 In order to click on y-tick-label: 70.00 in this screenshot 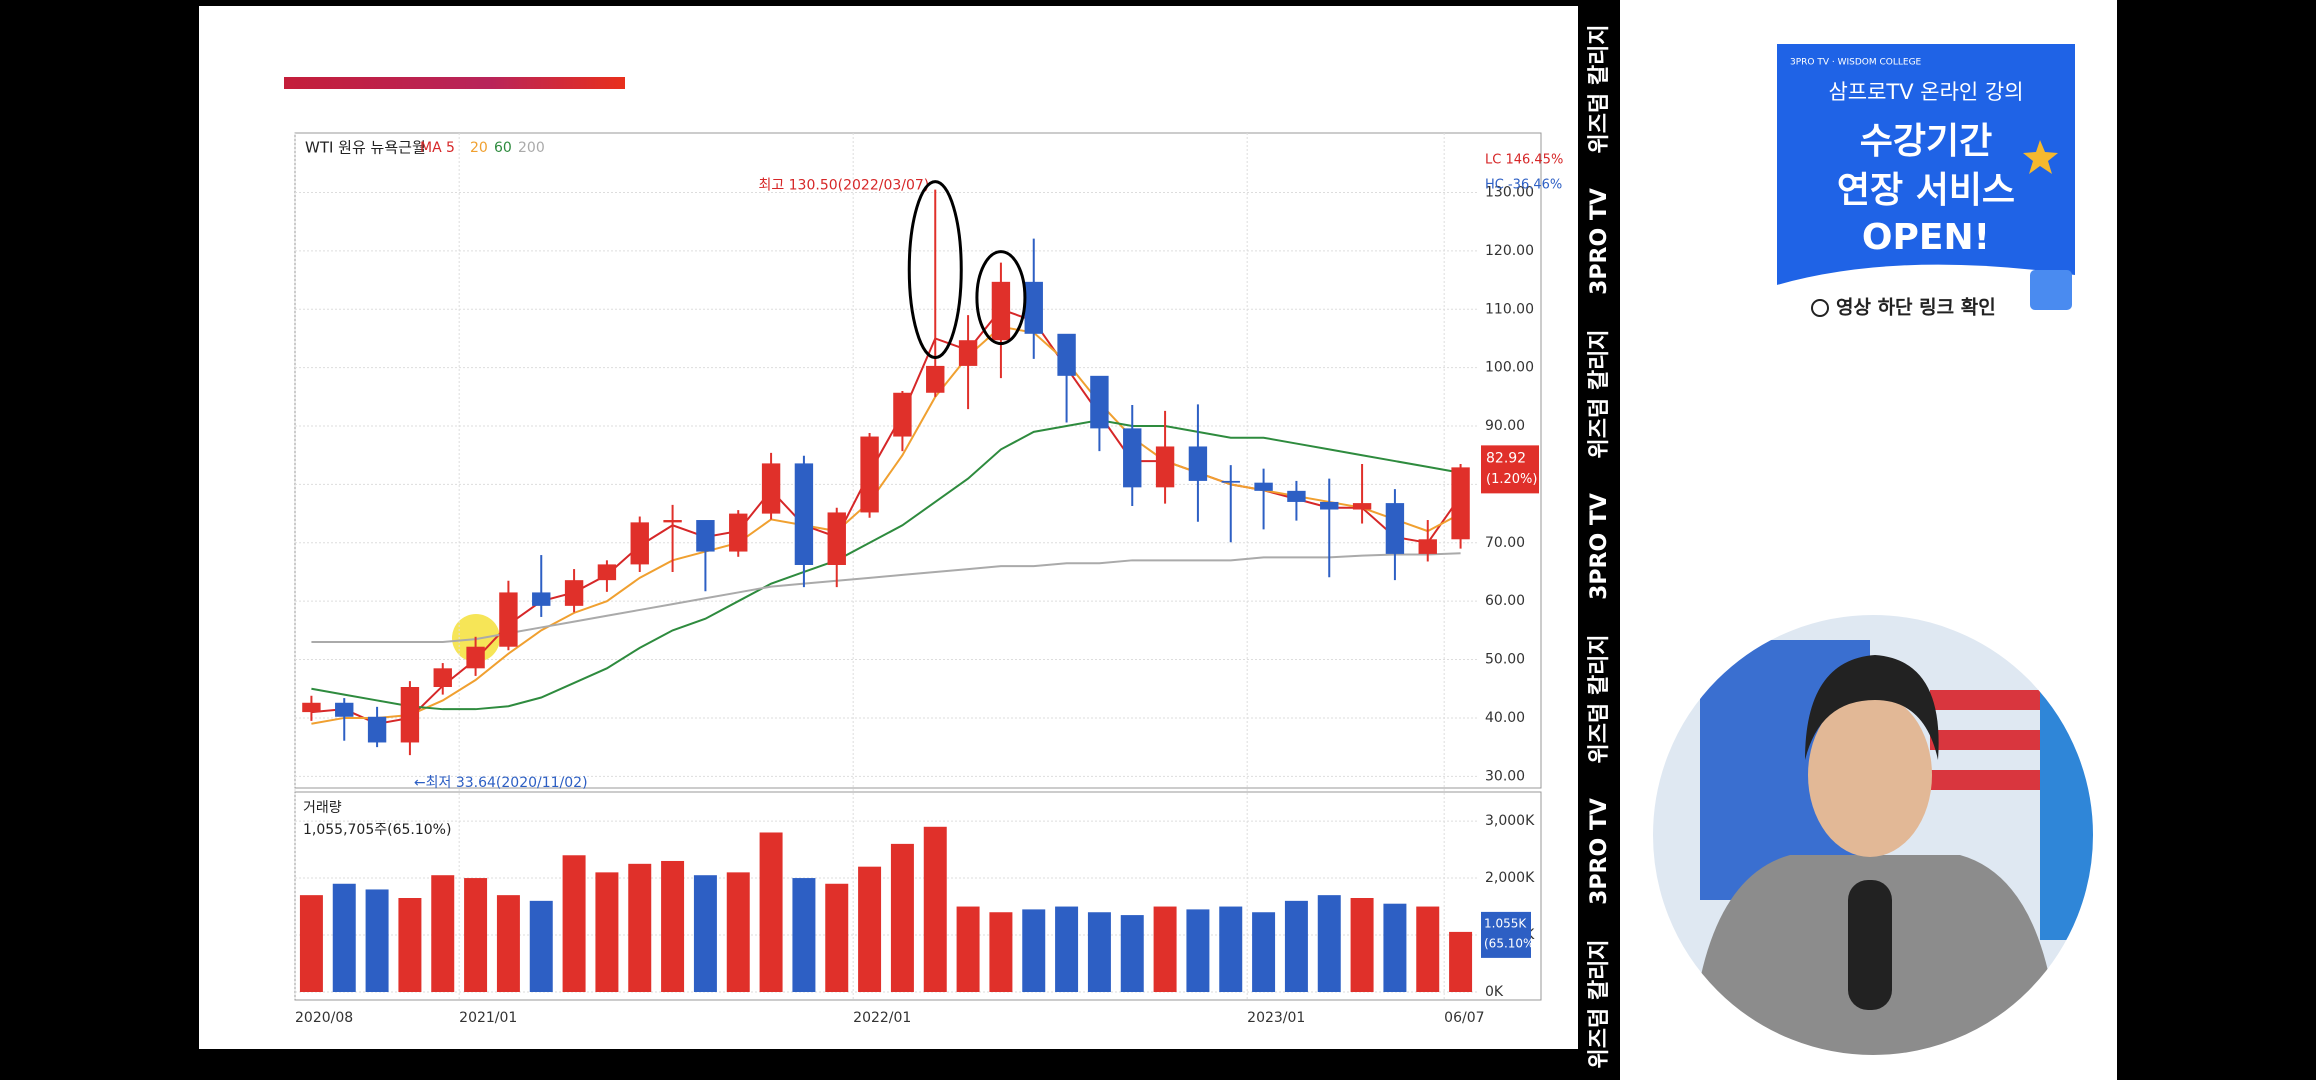, I will do `click(1505, 543)`.